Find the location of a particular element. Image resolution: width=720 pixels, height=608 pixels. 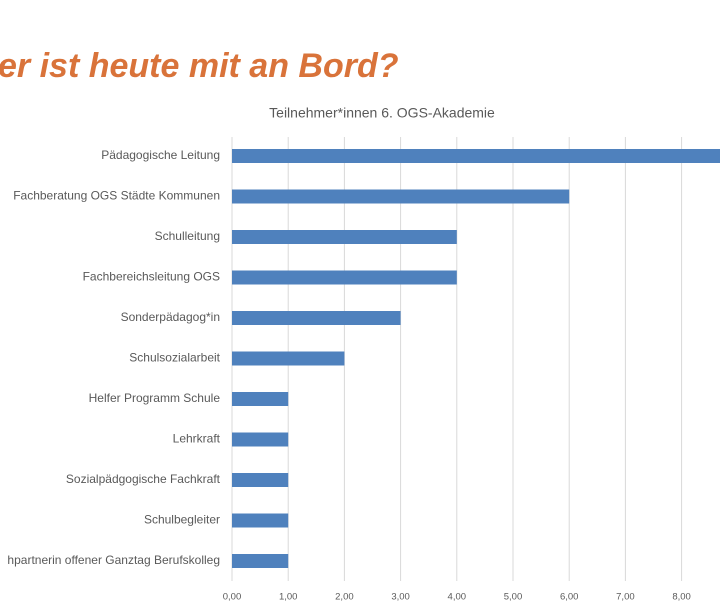

x-tick-label: 7,00 is located at coordinates (625, 597).